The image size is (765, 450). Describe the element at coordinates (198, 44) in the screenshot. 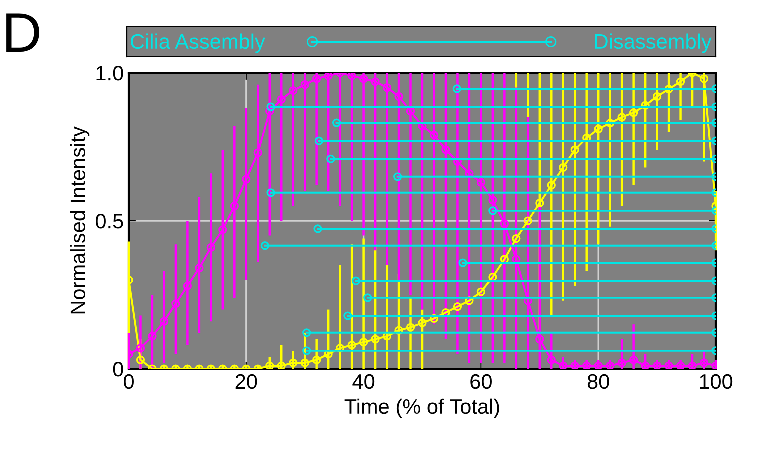

I see `text: Cilia Assembly` at that location.